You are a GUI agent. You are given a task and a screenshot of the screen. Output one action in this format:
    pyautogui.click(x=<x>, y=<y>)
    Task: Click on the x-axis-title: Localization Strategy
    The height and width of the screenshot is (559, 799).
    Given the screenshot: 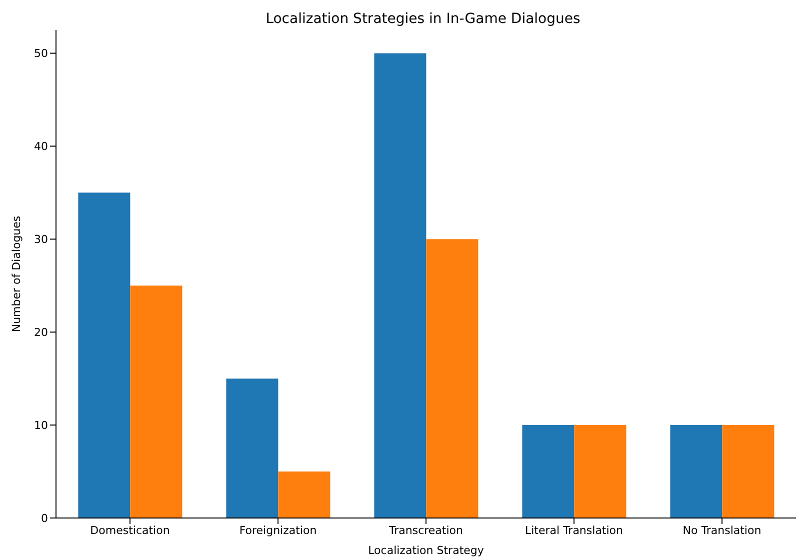 What is the action you would take?
    pyautogui.click(x=426, y=550)
    